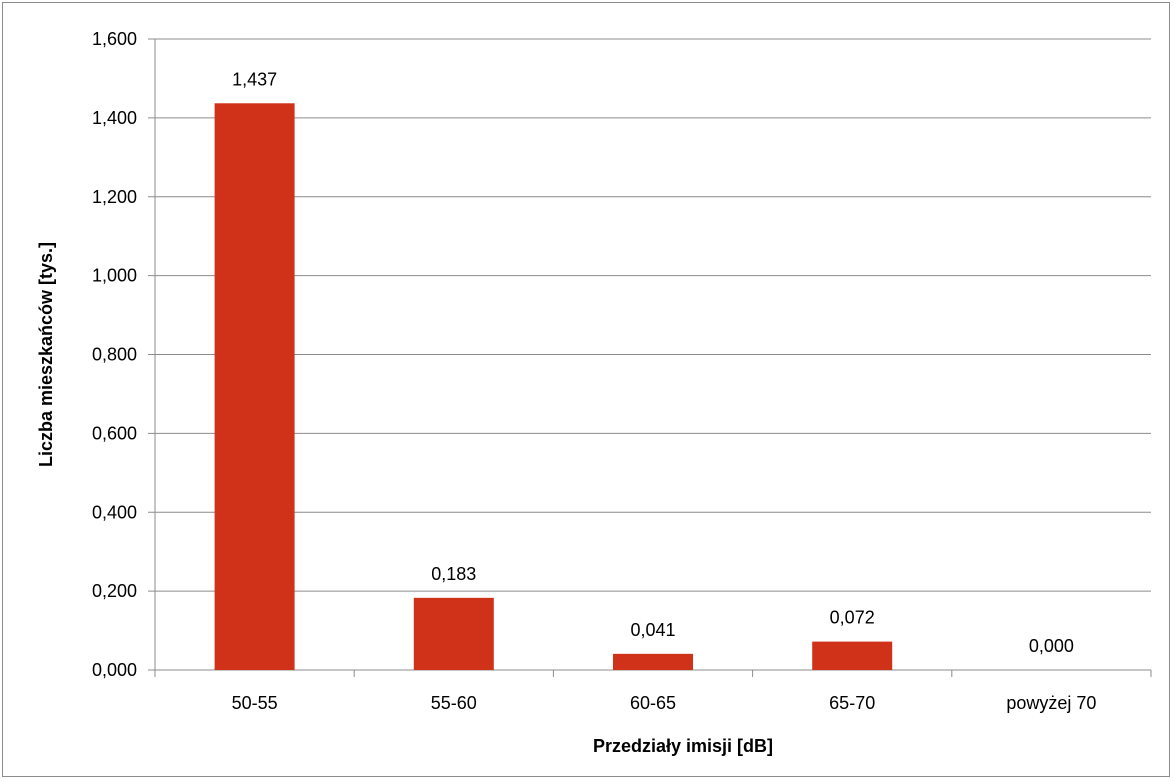  Describe the element at coordinates (114, 118) in the screenshot. I see `y-tick-label: 1,400` at that location.